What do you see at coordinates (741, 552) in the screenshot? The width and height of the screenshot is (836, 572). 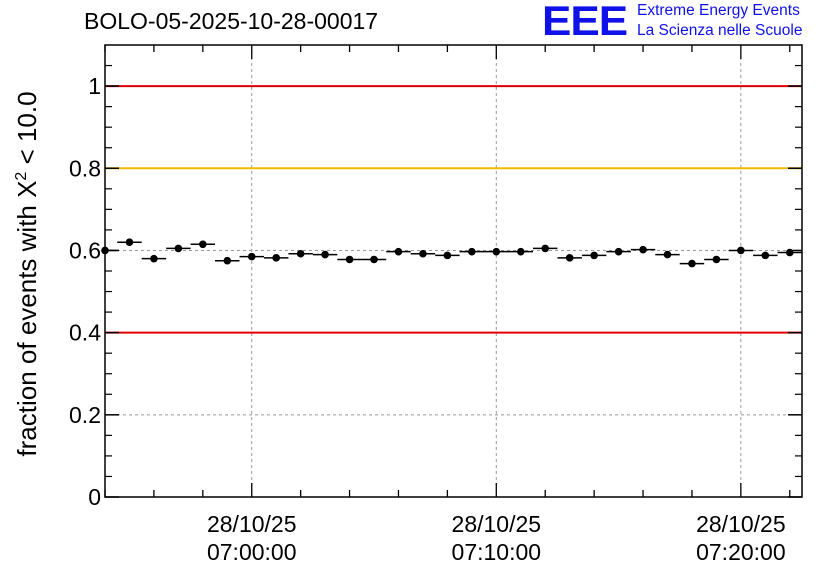 I see `x-tick-label-time: 07:20:00` at bounding box center [741, 552].